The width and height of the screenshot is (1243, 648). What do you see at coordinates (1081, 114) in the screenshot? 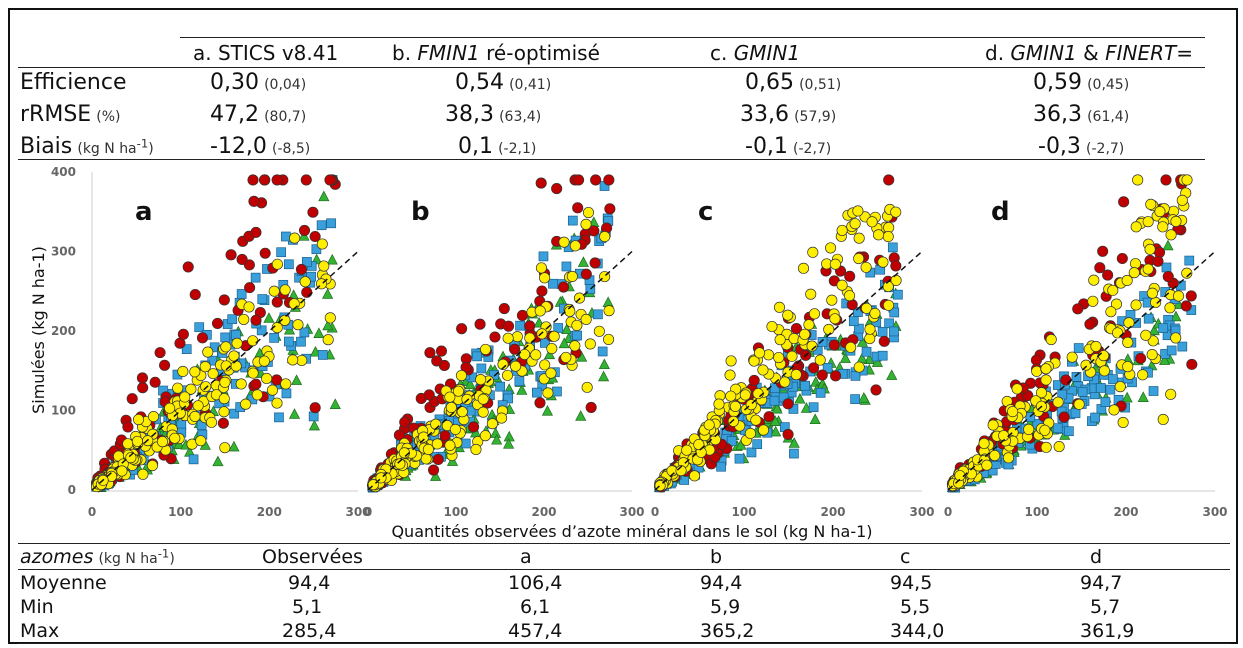
I see `stat-cell: 36,3 (61,4)` at bounding box center [1081, 114].